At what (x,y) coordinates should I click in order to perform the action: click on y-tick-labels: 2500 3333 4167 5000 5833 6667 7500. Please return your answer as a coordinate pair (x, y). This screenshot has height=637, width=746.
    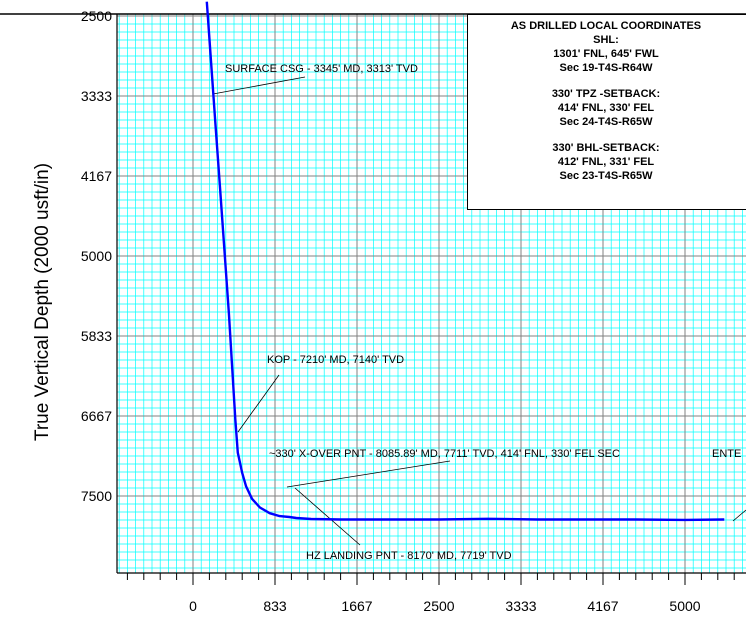
    Looking at the image, I should click on (96, 256).